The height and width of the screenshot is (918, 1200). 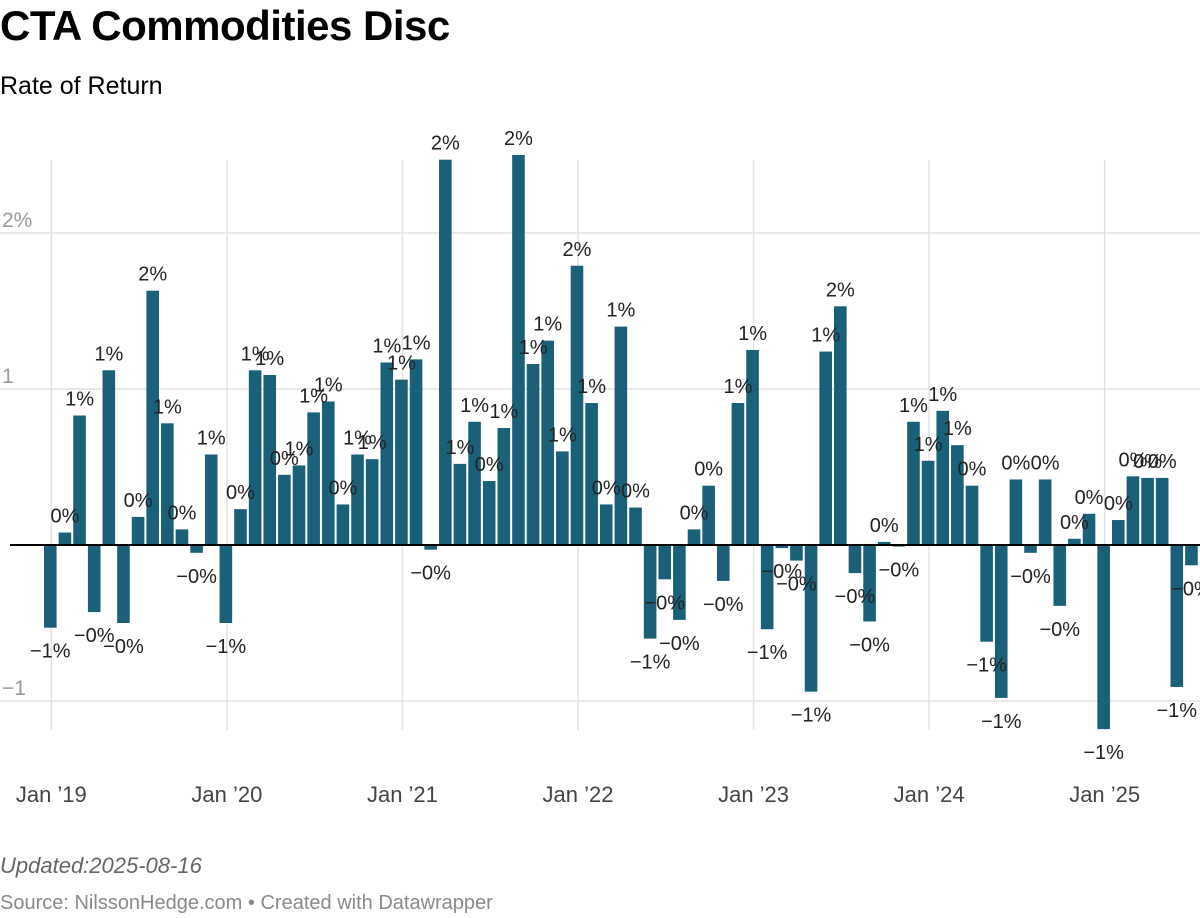 I want to click on data-label: 2%, so click(x=577, y=250).